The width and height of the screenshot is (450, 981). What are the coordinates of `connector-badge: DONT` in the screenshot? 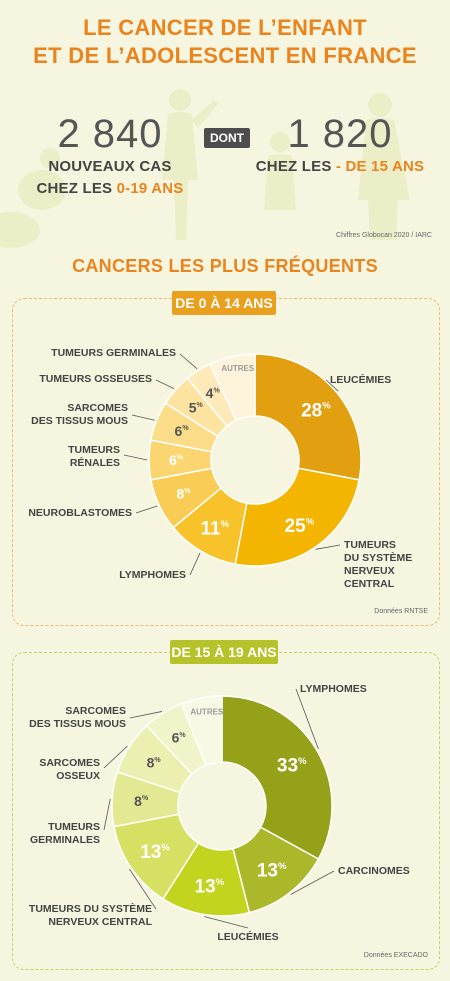 It's located at (227, 138).